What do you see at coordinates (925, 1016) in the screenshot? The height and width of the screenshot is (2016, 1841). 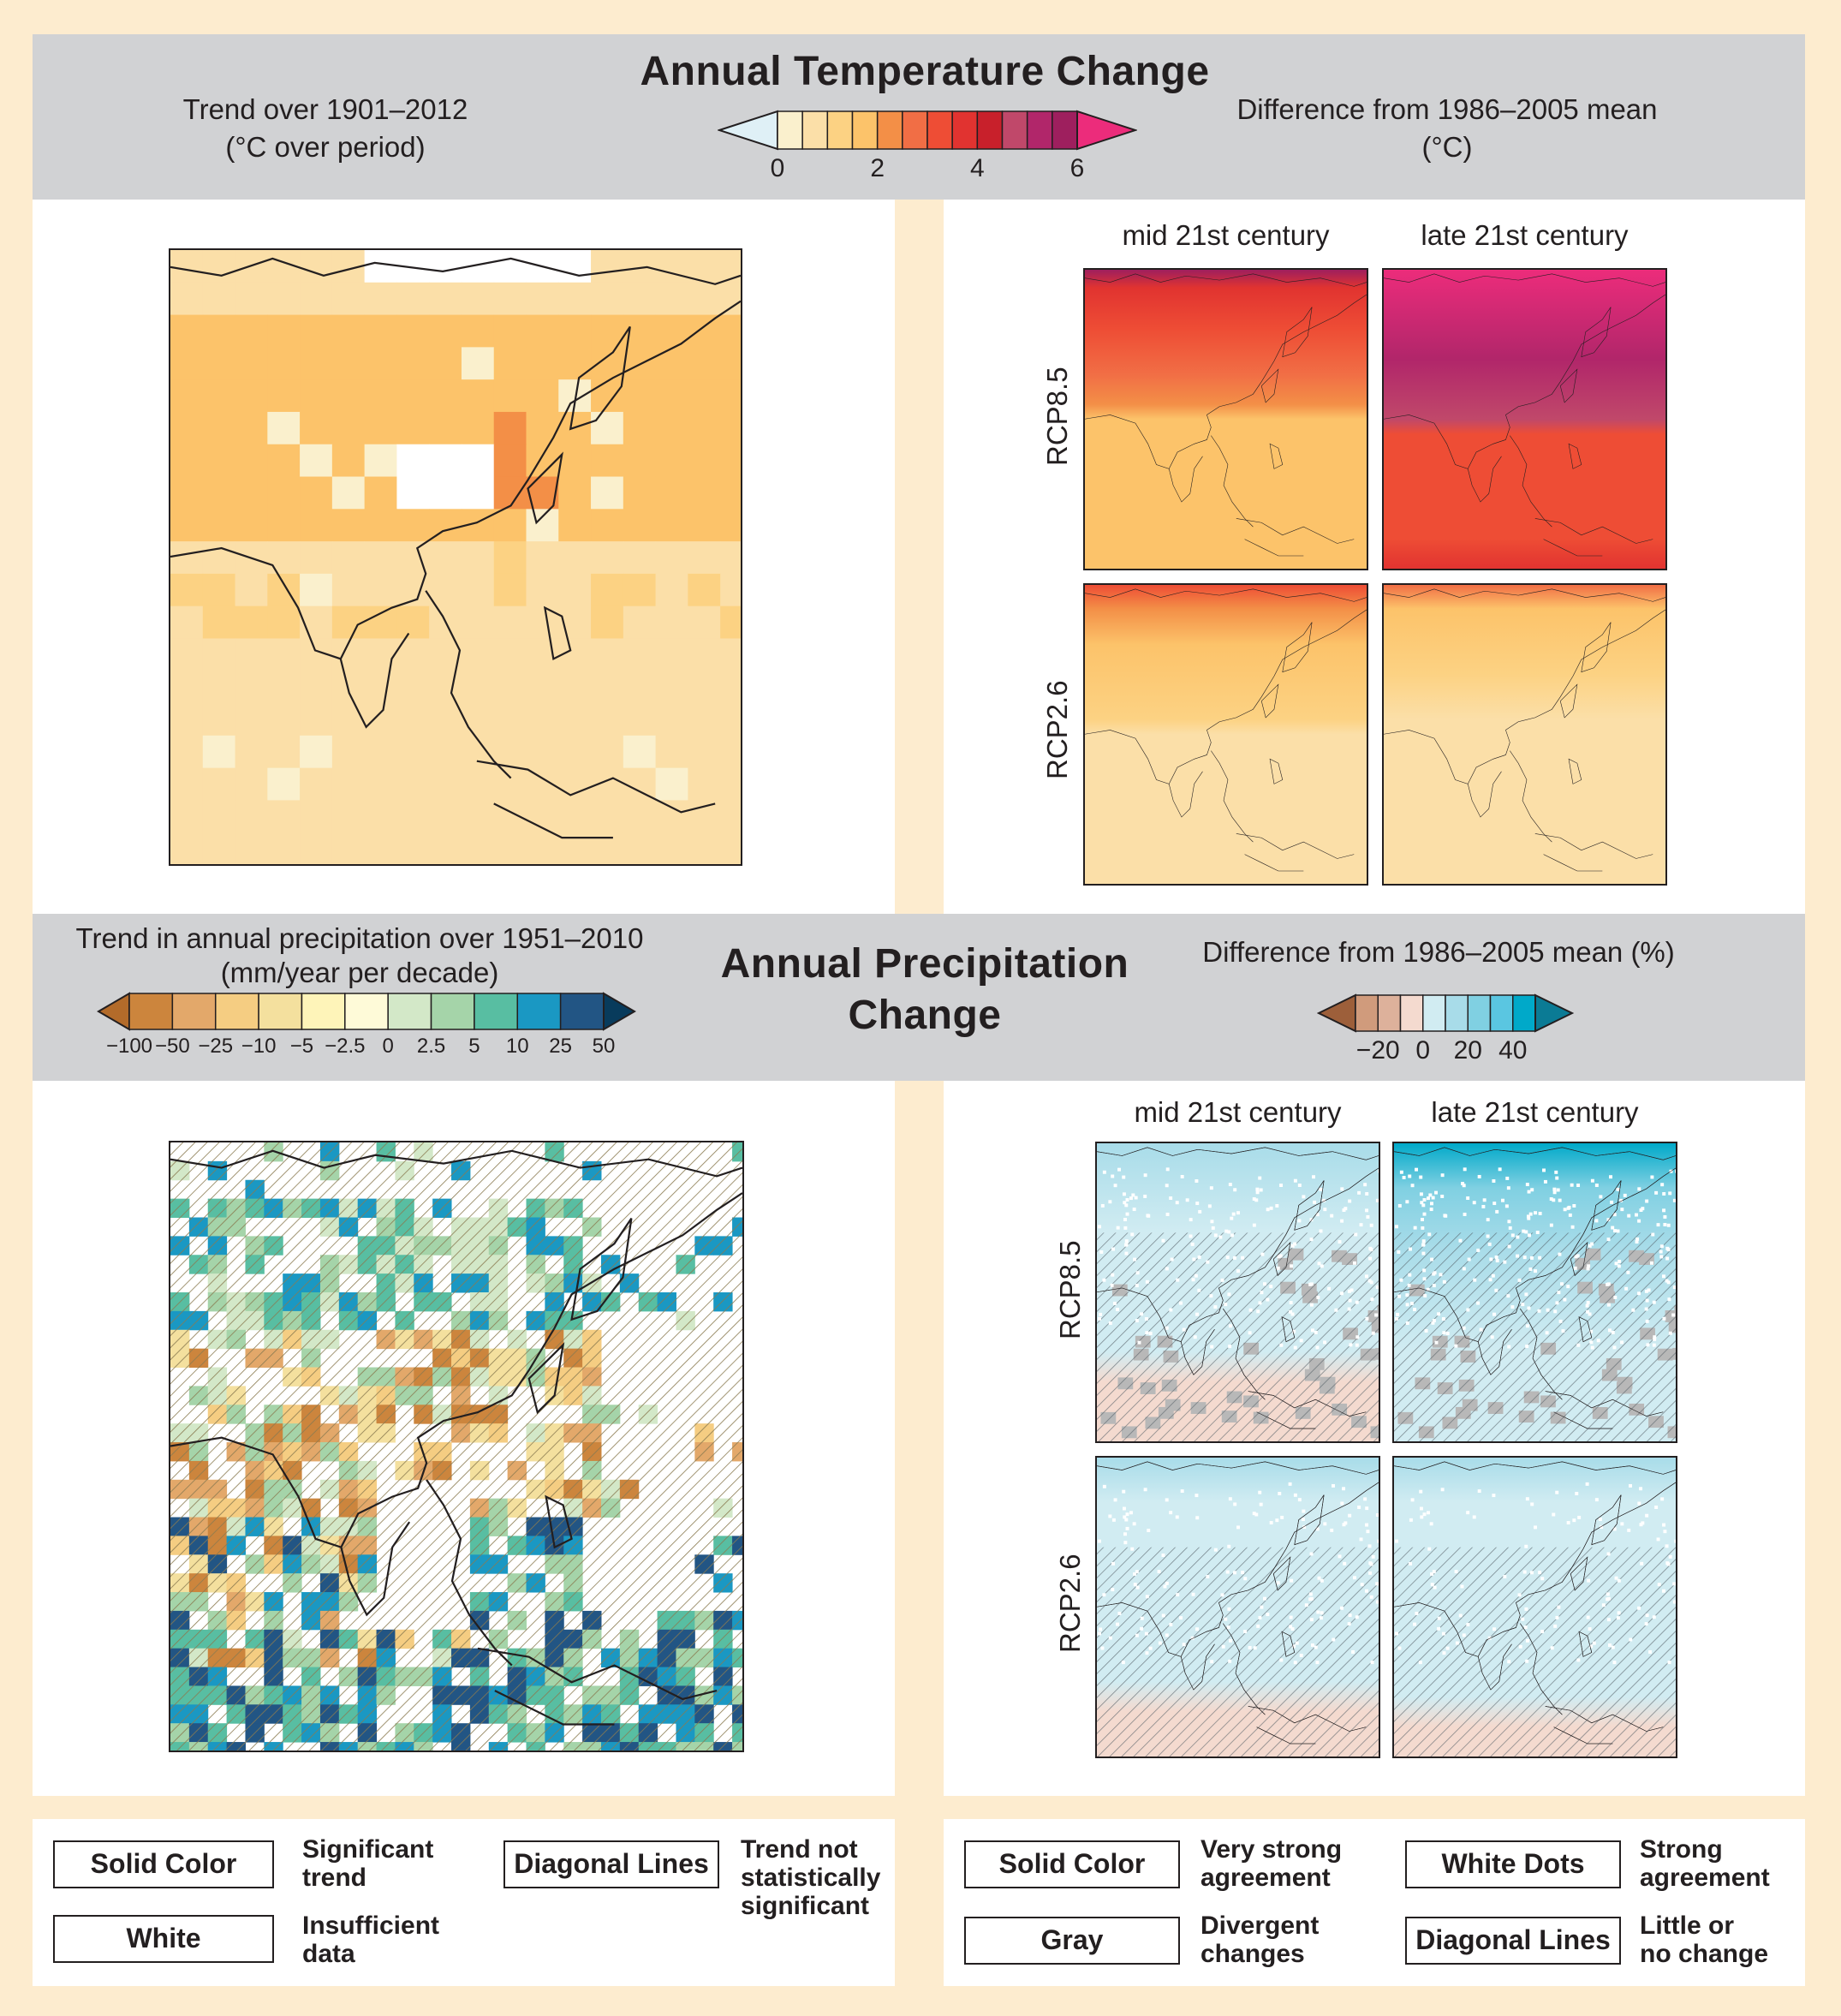 I see `title-line: Change` at bounding box center [925, 1016].